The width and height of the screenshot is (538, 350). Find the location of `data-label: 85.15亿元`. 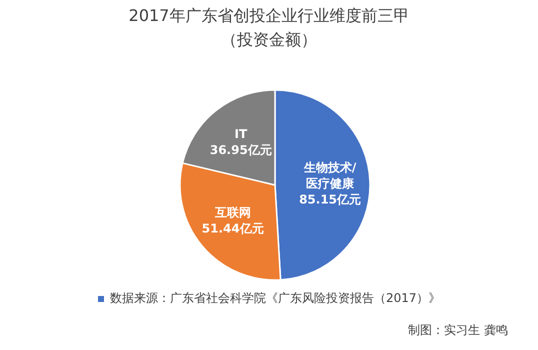

data-label: 85.15亿元 is located at coordinates (330, 199).